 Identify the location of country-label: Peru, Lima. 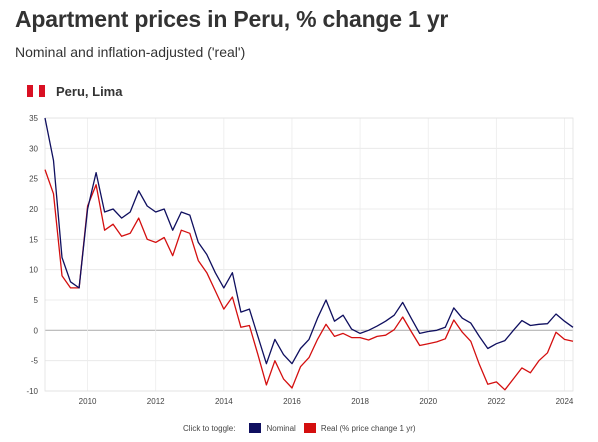
(89, 91).